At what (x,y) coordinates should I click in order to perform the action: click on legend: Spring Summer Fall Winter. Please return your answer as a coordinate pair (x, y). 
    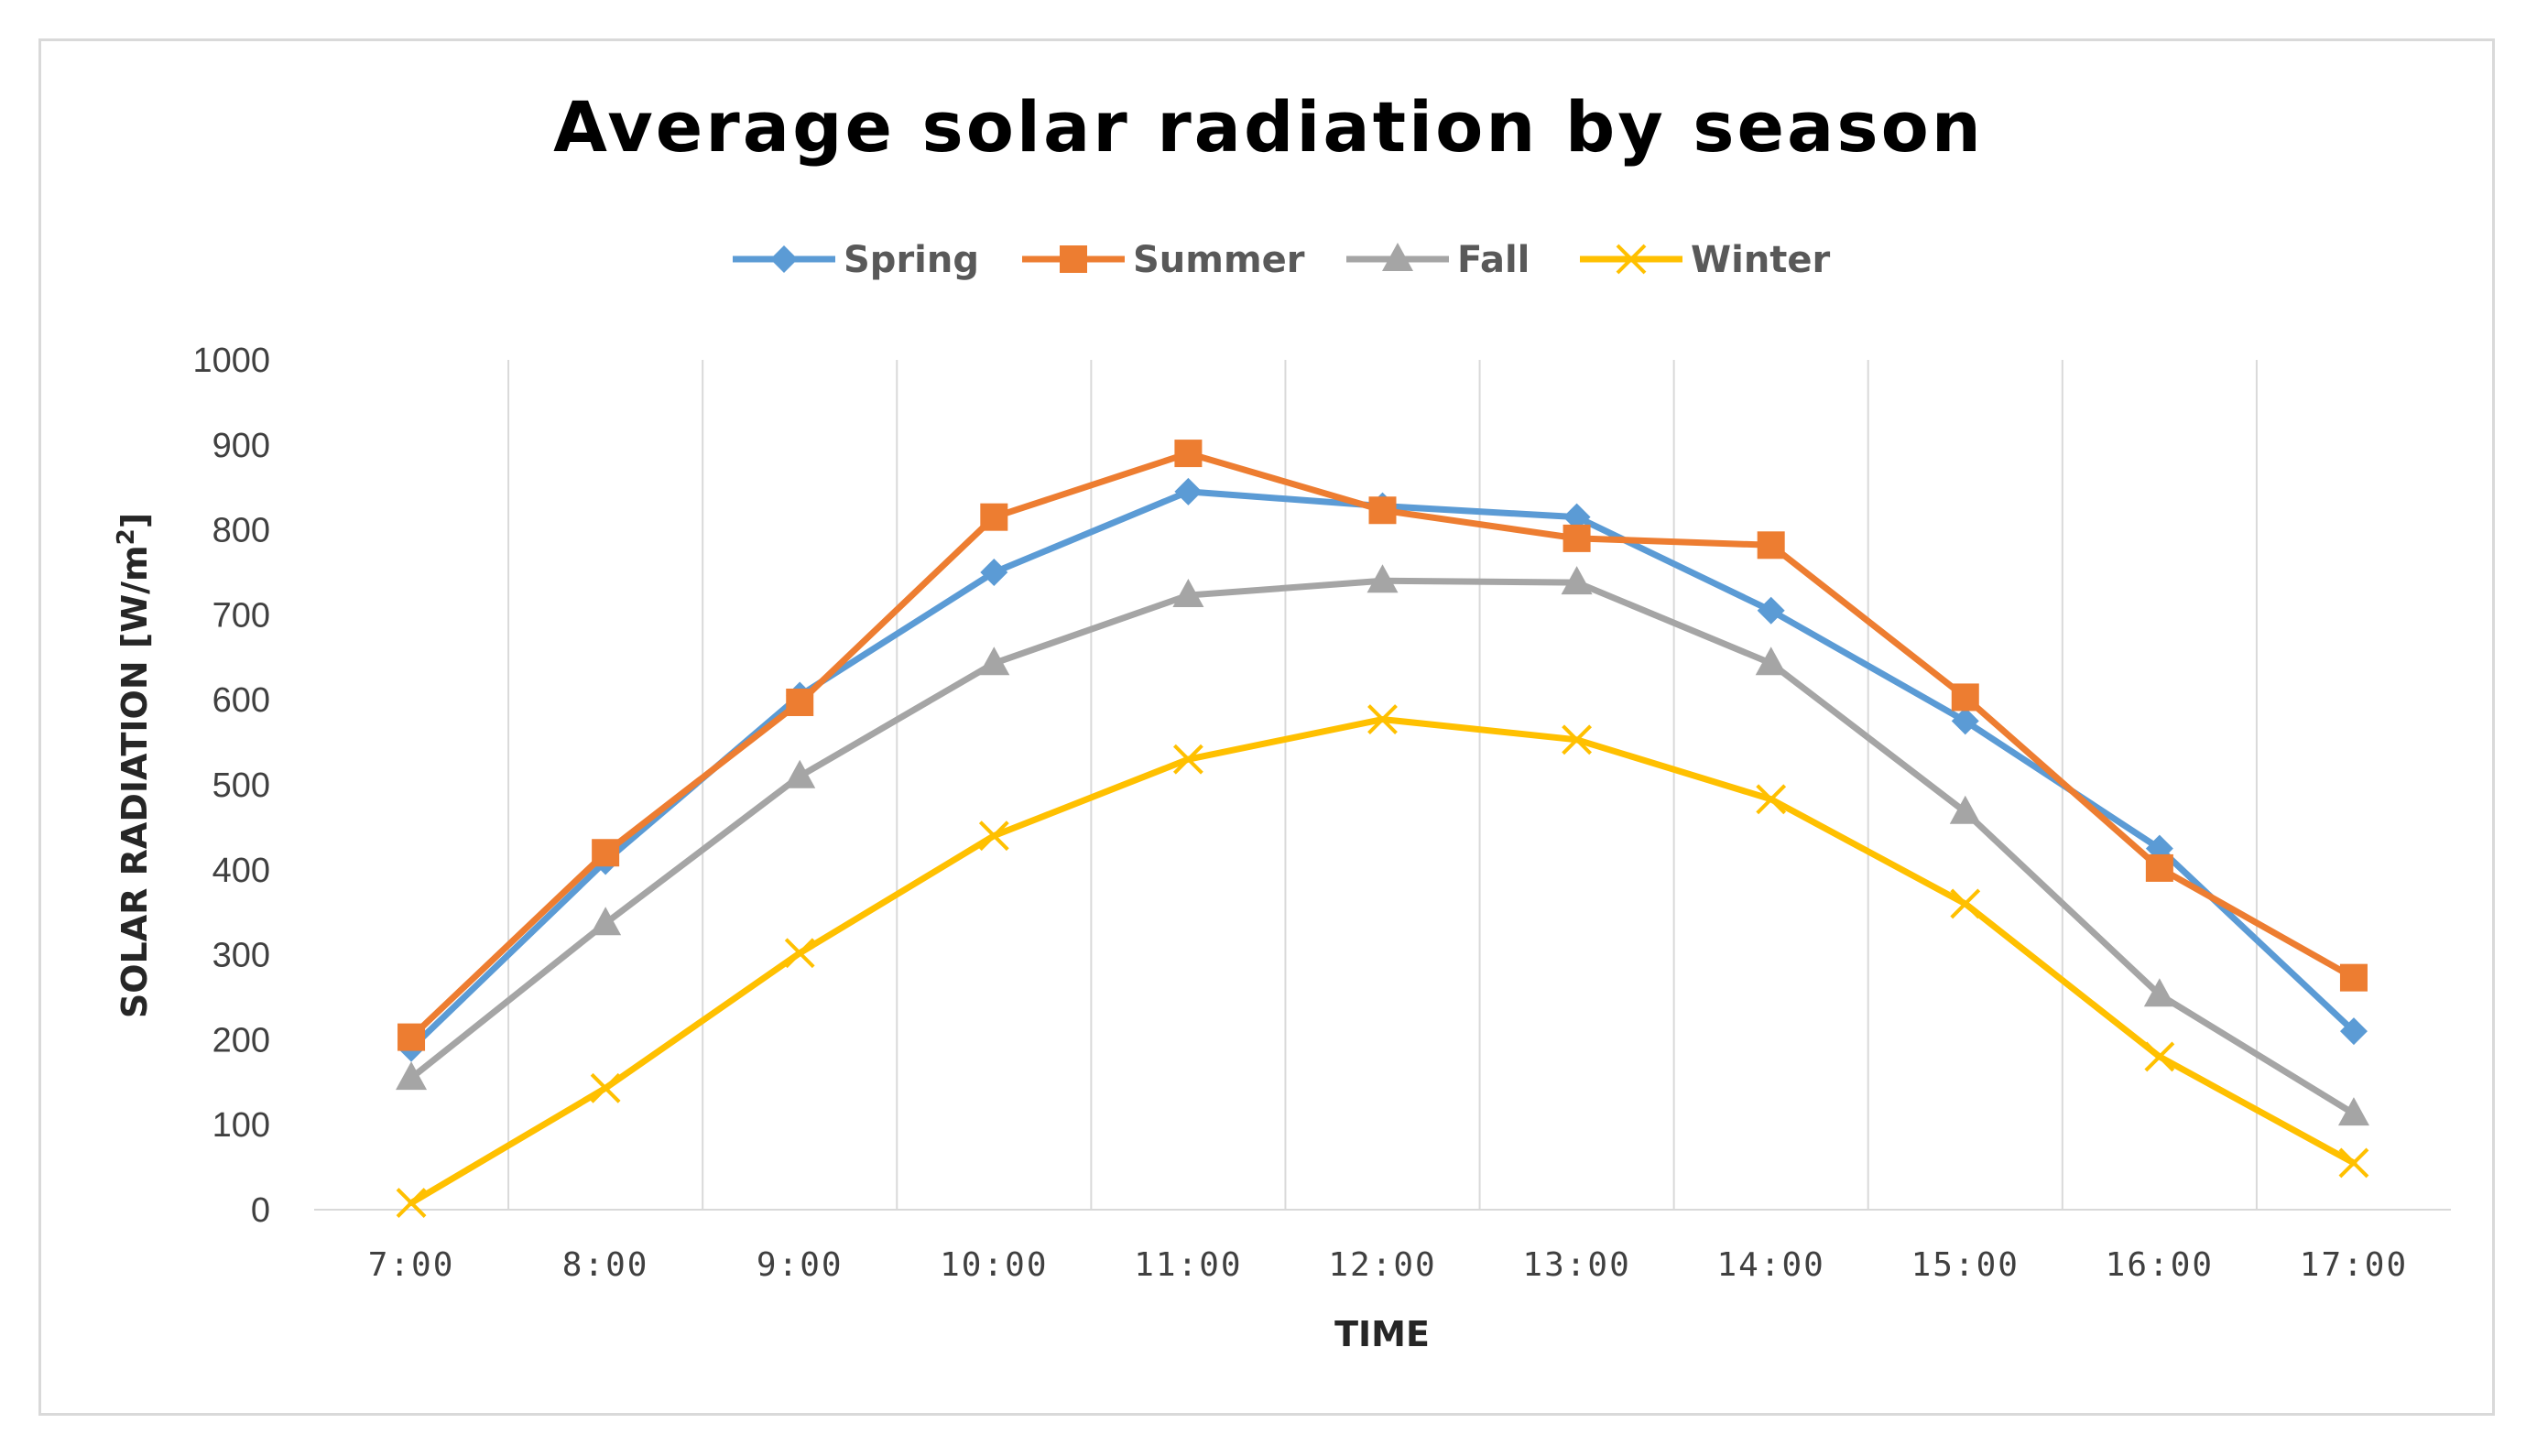
    Looking at the image, I should click on (1282, 260).